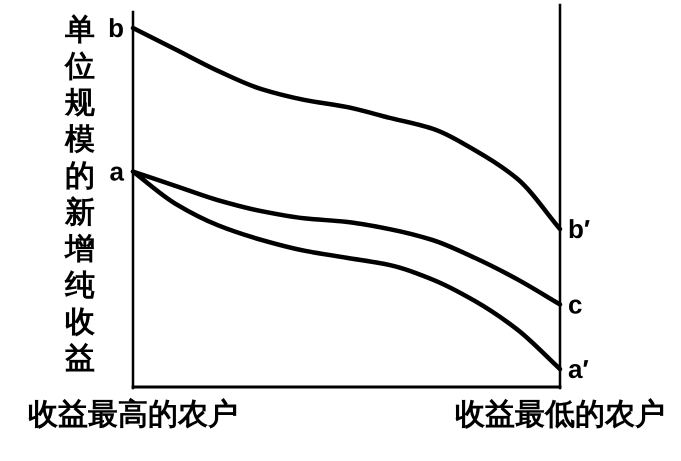 The width and height of the screenshot is (681, 461). I want to click on annotation: c, so click(575, 304).